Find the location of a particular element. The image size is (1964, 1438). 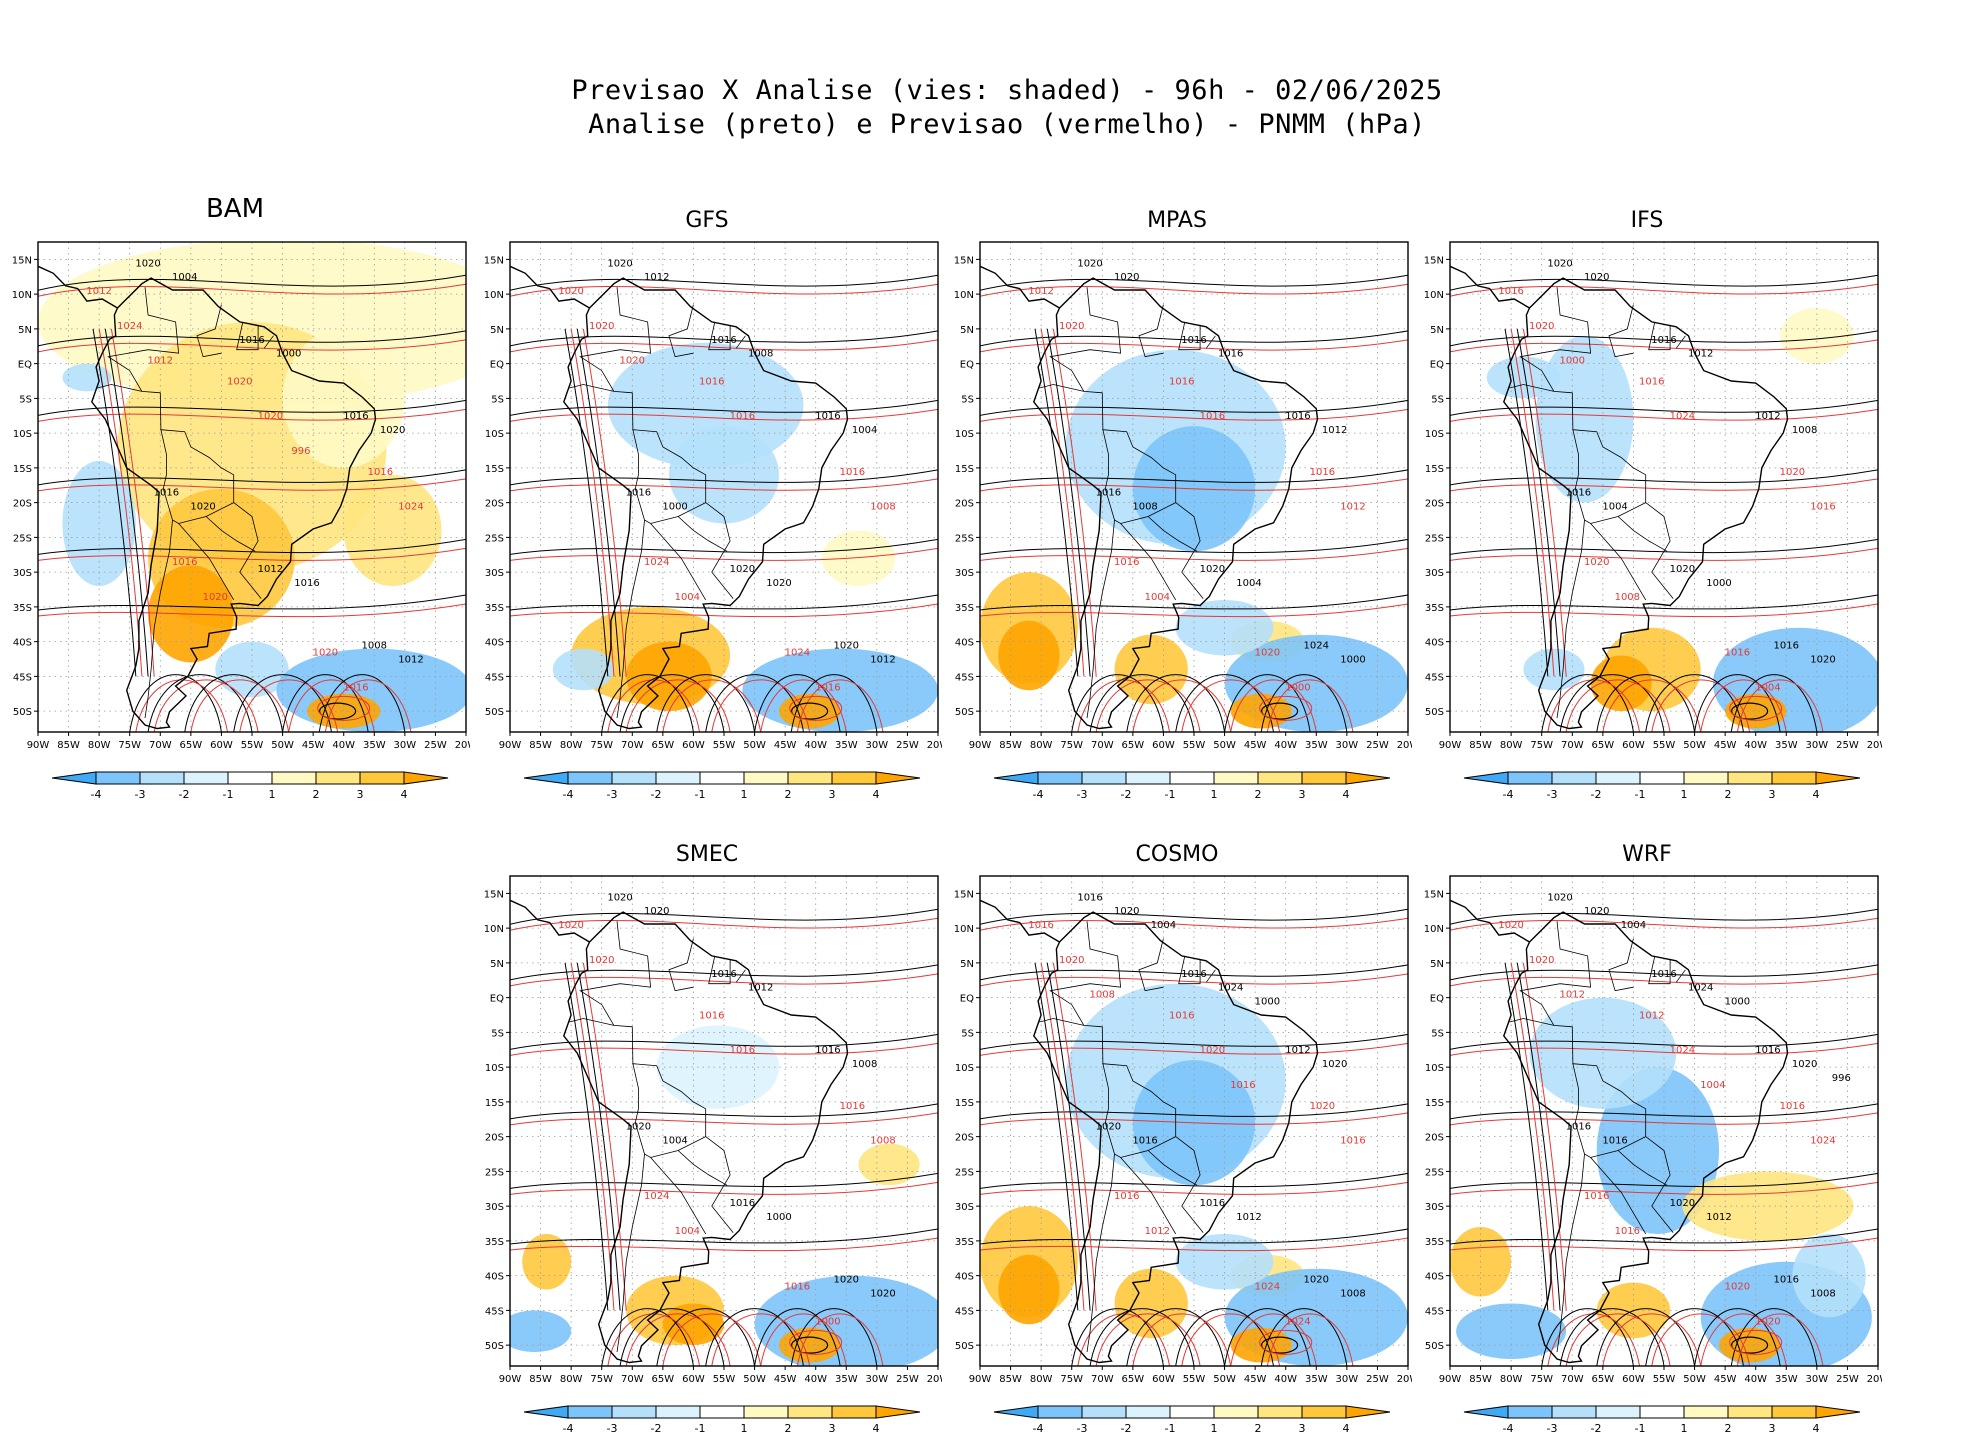

lat-label: 5S is located at coordinates (497, 399).